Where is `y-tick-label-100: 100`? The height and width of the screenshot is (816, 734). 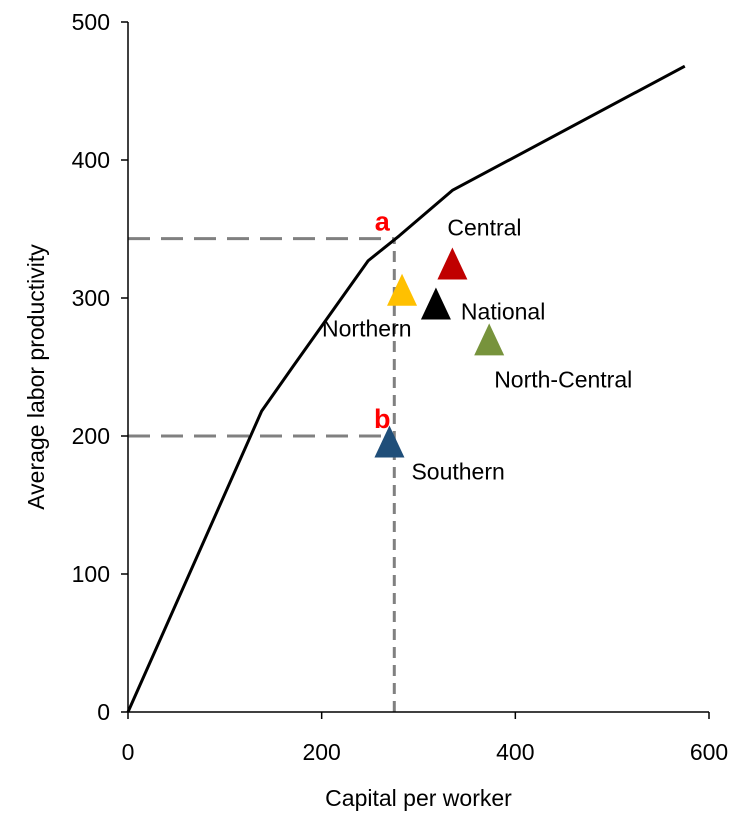 y-tick-label-100: 100 is located at coordinates (91, 574).